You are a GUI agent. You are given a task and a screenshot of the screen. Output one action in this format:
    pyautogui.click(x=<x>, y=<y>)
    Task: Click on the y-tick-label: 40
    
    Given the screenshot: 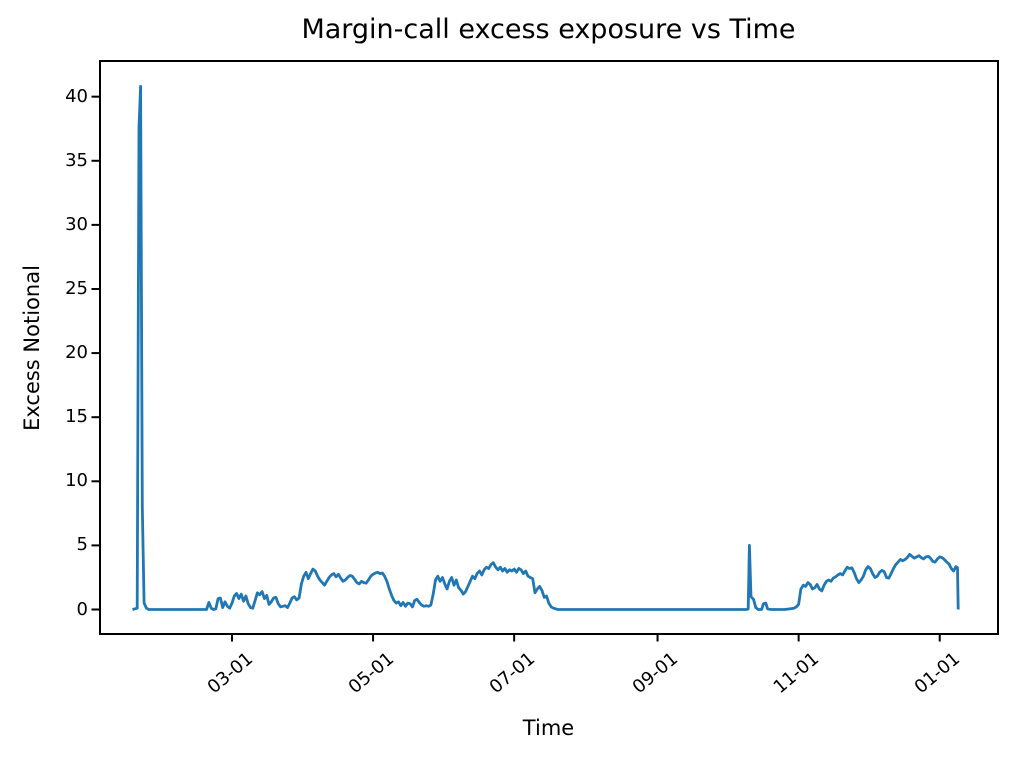 What is the action you would take?
    pyautogui.click(x=76, y=96)
    